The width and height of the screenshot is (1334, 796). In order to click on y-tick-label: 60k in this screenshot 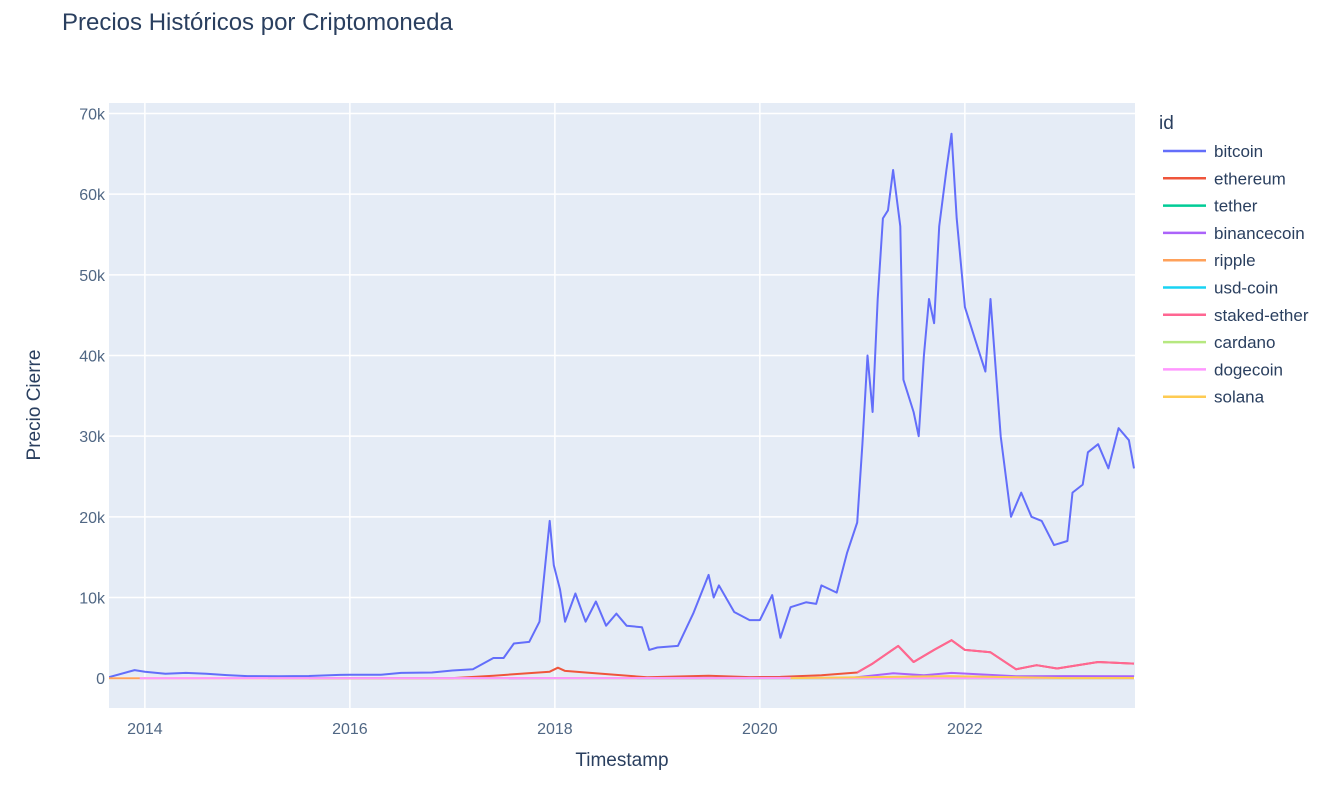, I will do `click(92, 195)`.